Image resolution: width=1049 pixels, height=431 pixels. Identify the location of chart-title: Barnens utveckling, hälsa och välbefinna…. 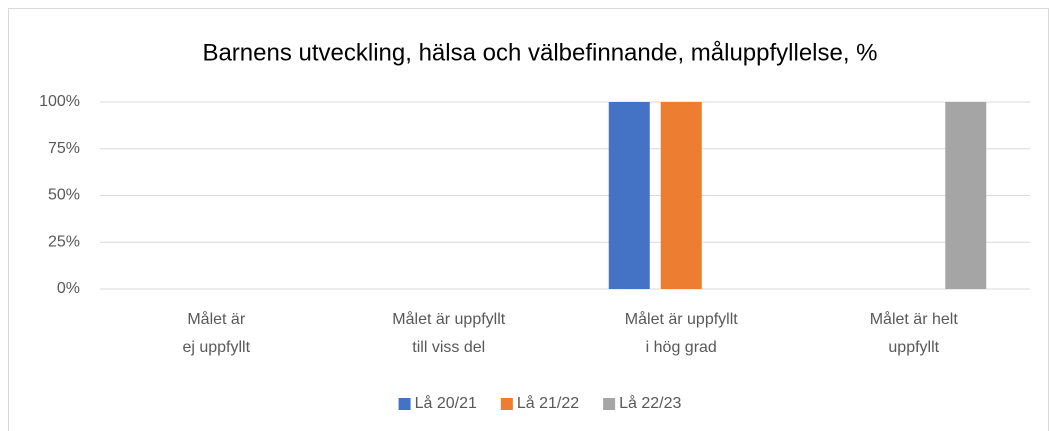
(539, 52).